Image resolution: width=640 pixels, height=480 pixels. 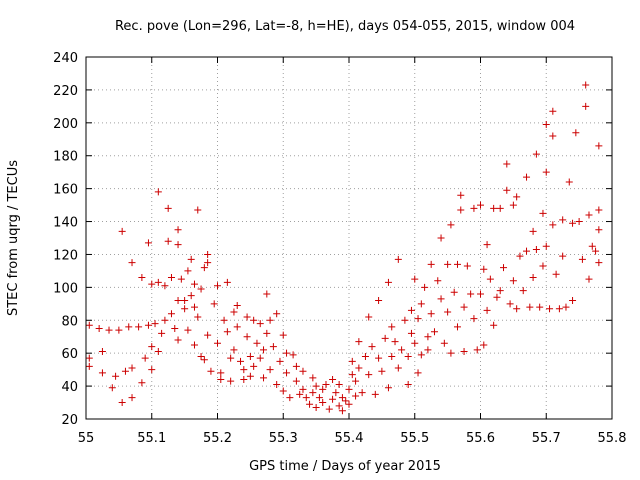 What do you see at coordinates (546, 438) in the screenshot?
I see `x-tick-label: 55.7` at bounding box center [546, 438].